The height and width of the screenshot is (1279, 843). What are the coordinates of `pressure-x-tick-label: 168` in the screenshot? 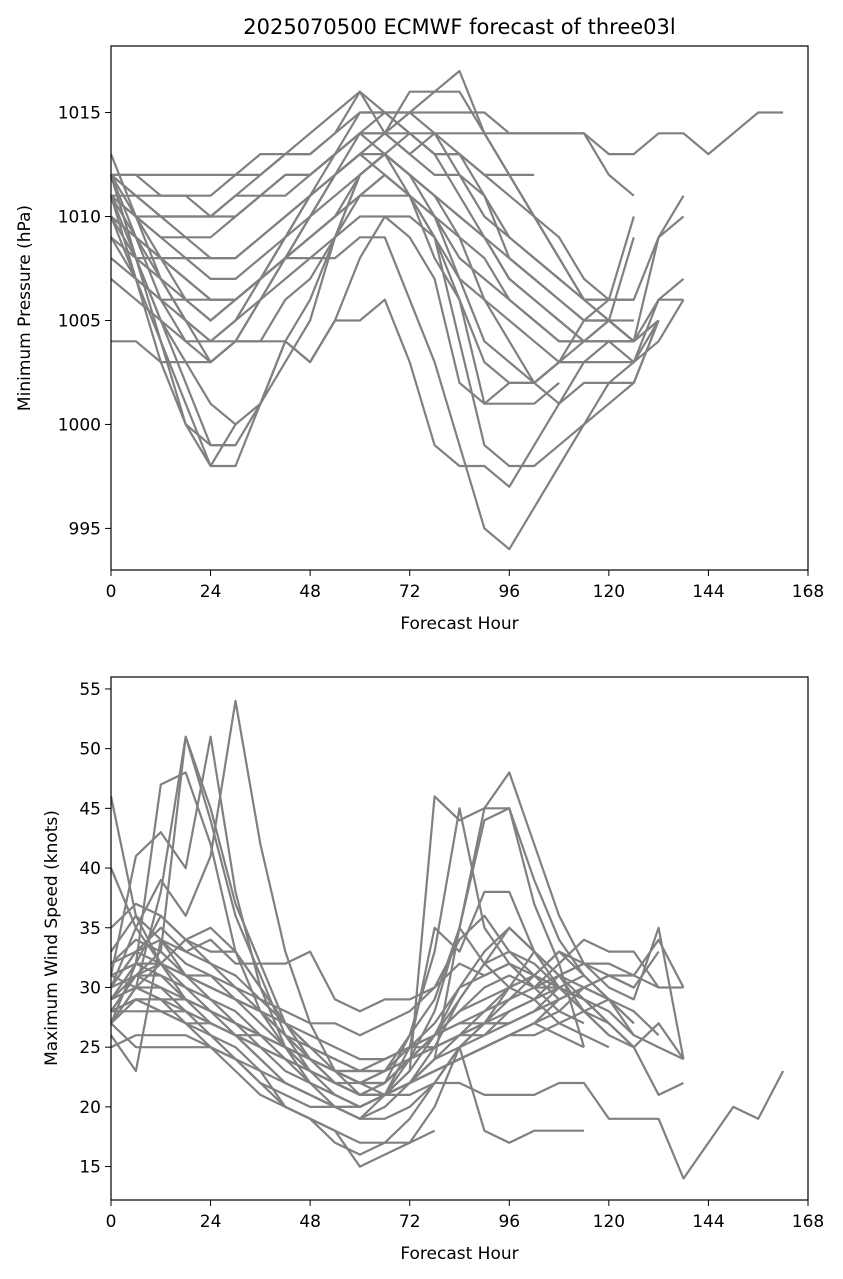 It's located at (808, 592).